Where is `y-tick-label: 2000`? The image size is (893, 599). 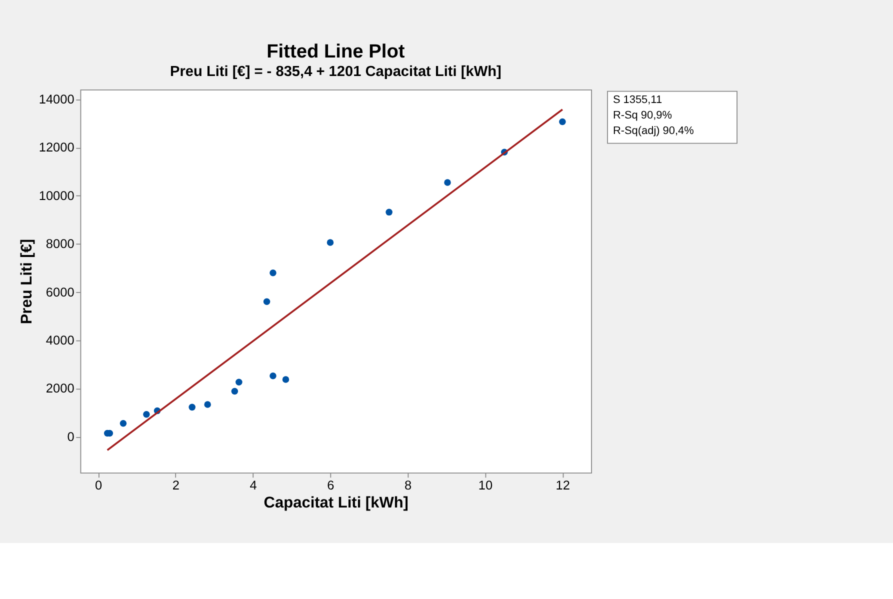 y-tick-label: 2000 is located at coordinates (60, 388).